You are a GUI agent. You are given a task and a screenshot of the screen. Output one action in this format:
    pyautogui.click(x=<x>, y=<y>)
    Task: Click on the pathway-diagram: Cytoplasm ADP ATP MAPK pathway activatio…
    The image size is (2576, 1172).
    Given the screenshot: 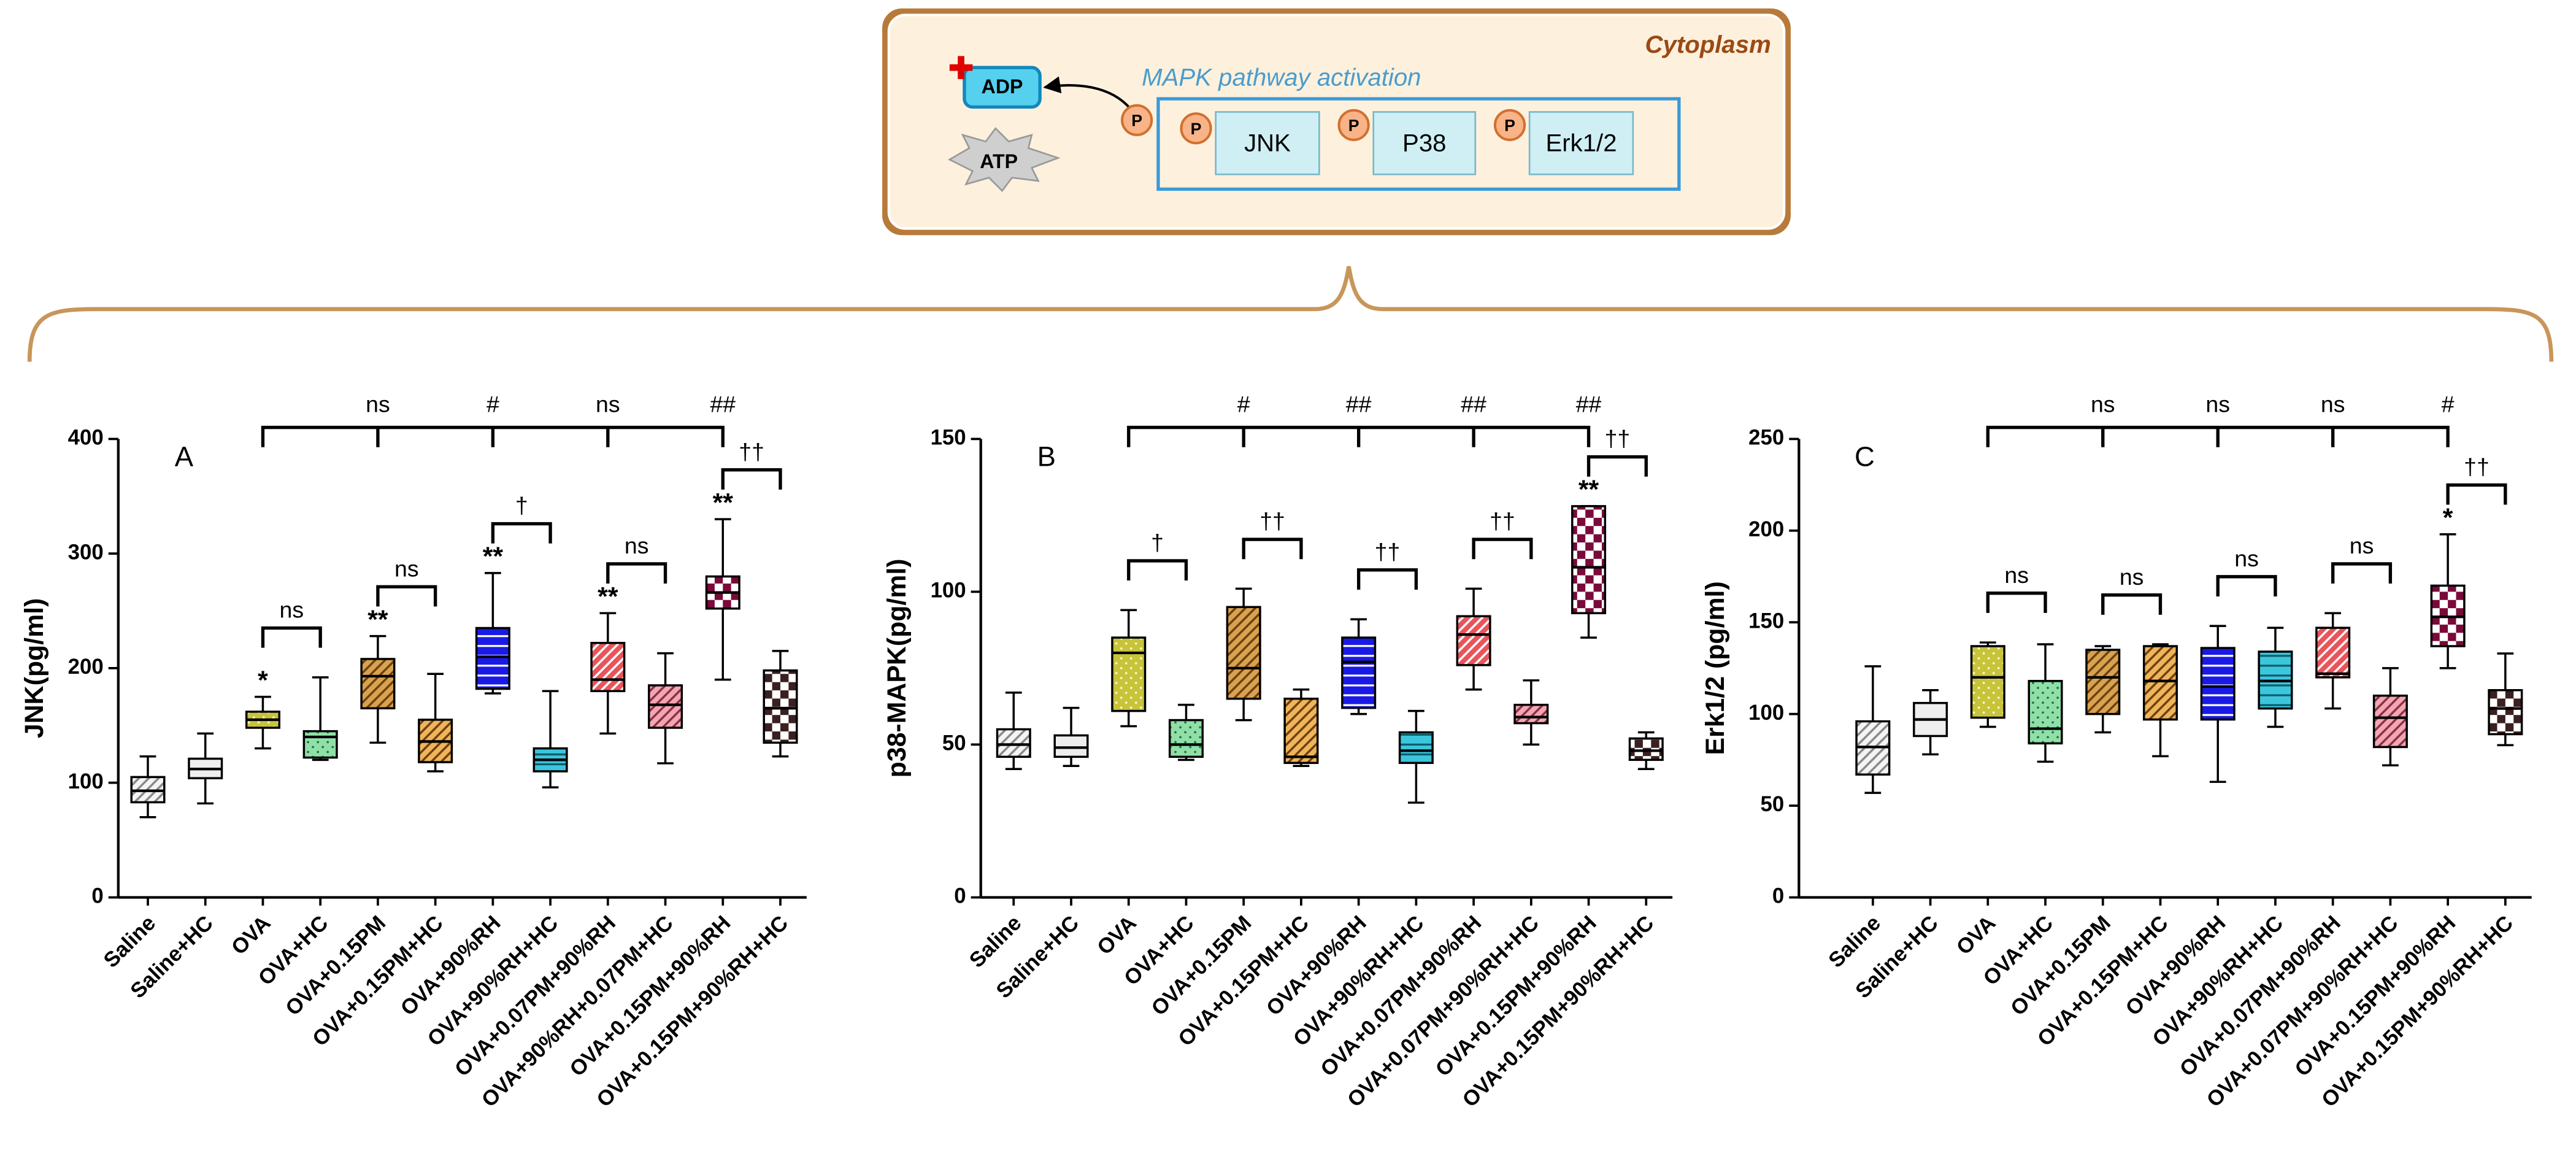 What is the action you would take?
    pyautogui.click(x=1337, y=122)
    